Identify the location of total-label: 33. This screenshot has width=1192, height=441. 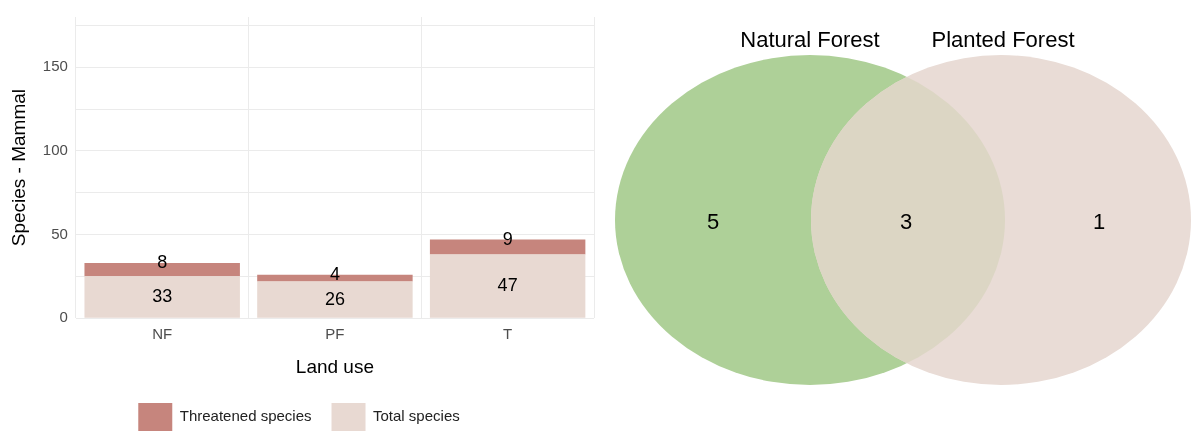
(162, 296).